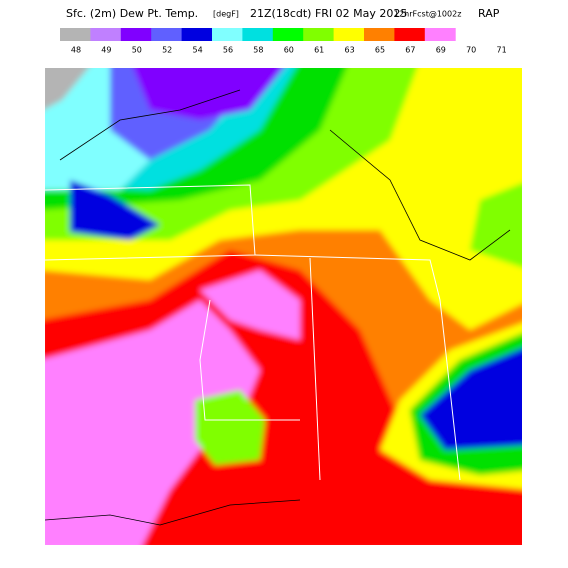  Describe the element at coordinates (502, 50) in the screenshot. I see `legend-label: 71` at that location.